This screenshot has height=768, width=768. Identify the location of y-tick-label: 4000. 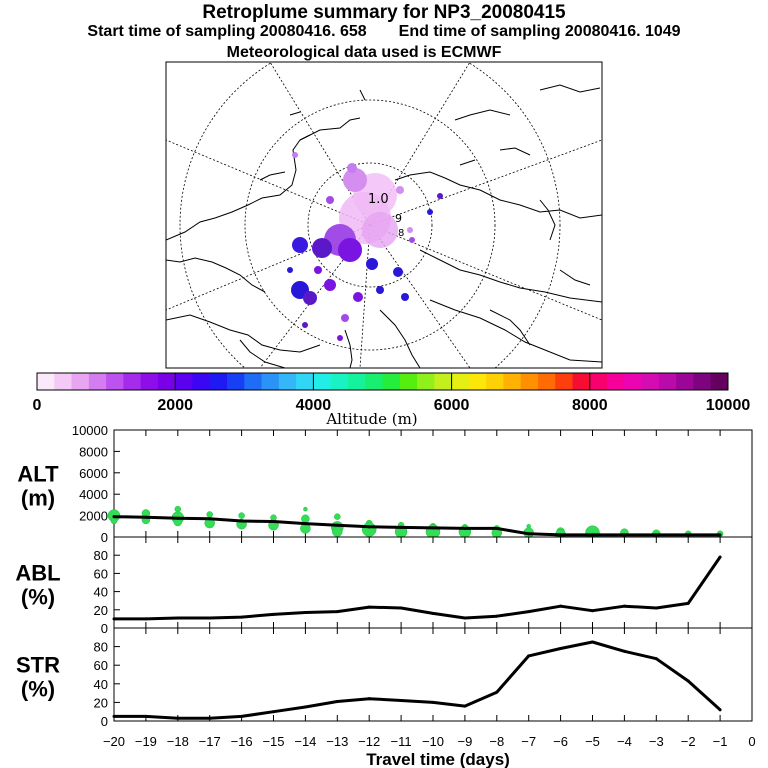
(93, 494).